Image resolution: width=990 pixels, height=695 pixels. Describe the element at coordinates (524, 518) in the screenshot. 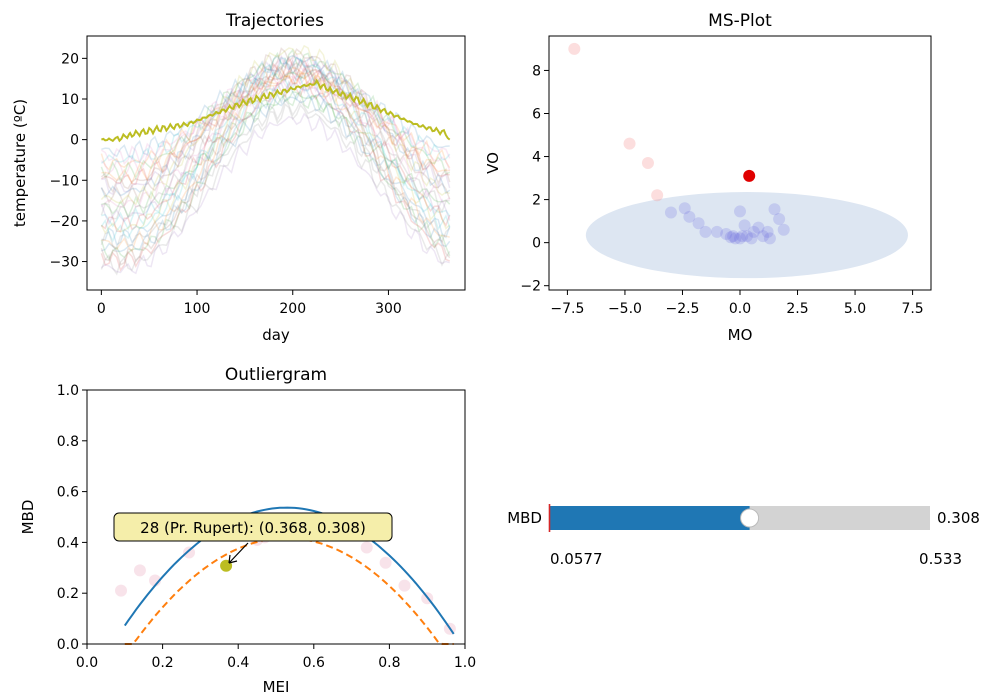

I see `slider-label: MBD` at that location.